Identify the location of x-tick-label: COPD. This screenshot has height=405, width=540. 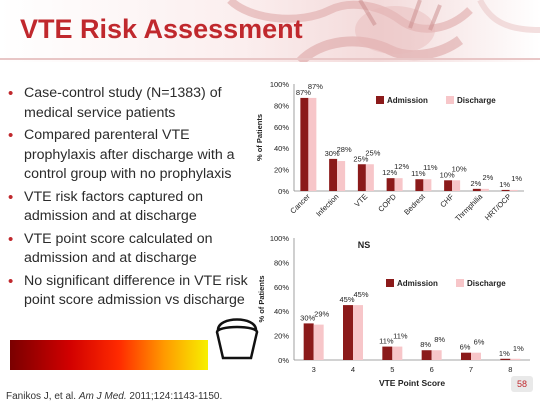
(387, 203).